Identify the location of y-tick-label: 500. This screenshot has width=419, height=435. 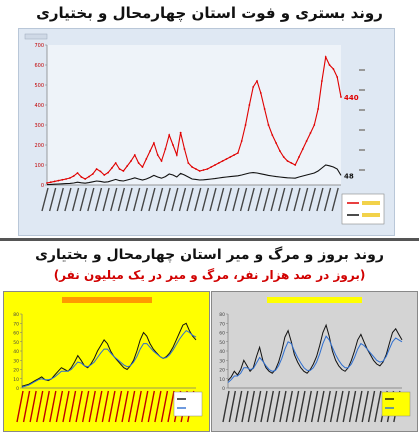
(39, 86).